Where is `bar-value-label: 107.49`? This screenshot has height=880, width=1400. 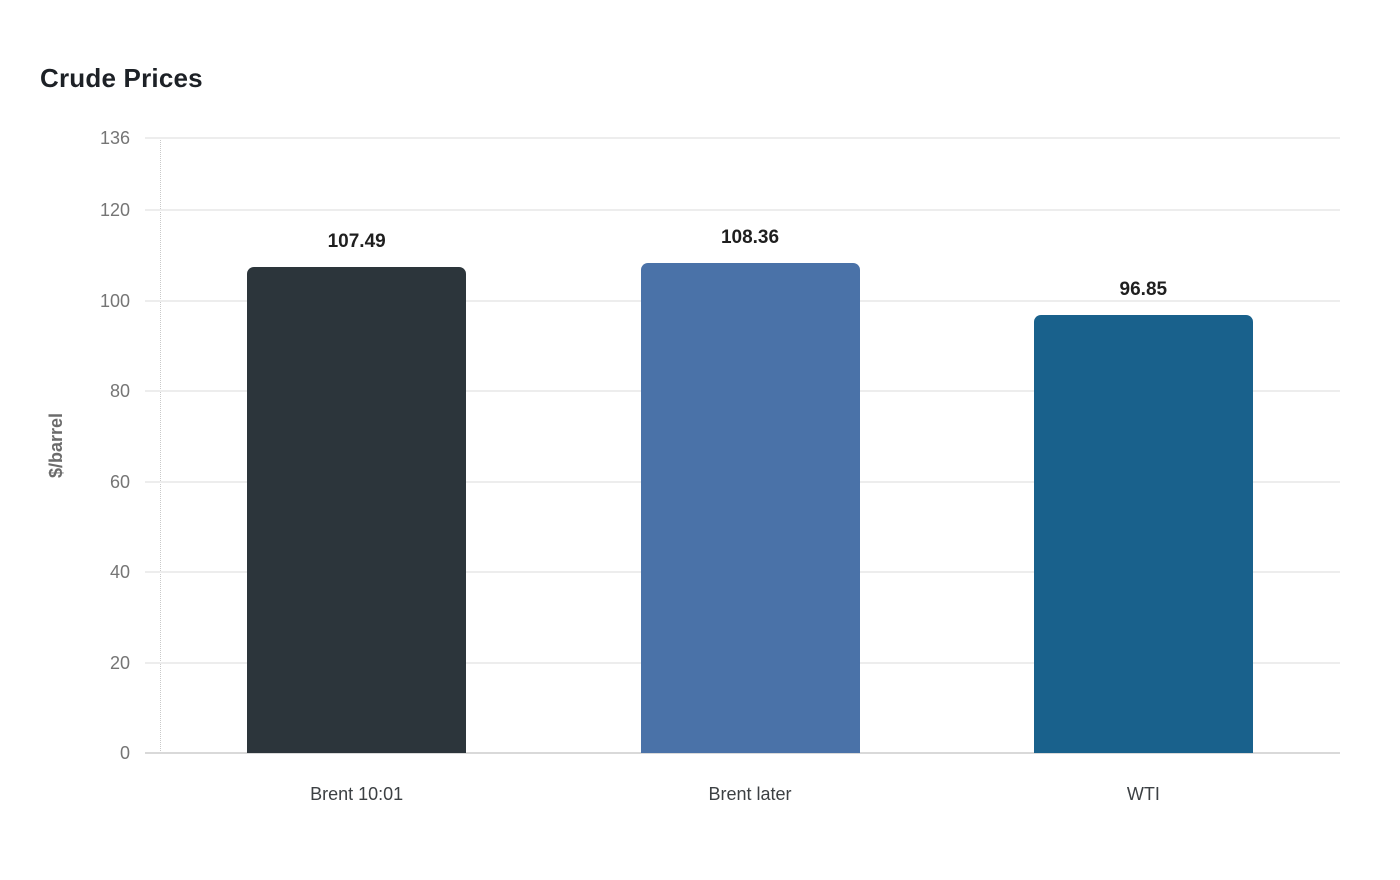
bar-value-label: 107.49 is located at coordinates (356, 241).